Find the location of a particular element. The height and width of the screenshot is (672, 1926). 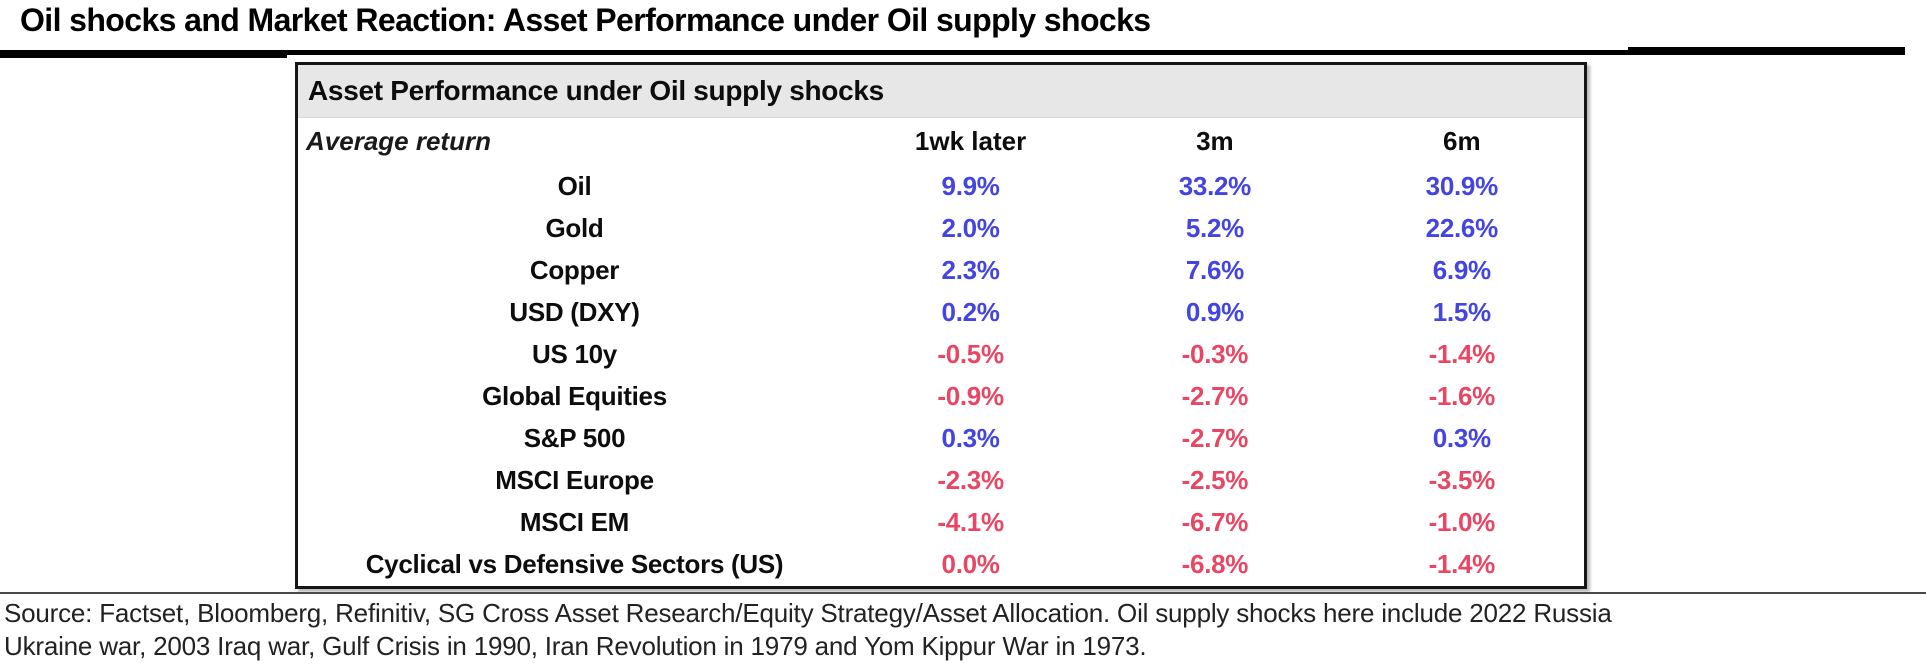

table-row: S&P 500 0.3% -2.7% 0.3% is located at coordinates (941, 439).